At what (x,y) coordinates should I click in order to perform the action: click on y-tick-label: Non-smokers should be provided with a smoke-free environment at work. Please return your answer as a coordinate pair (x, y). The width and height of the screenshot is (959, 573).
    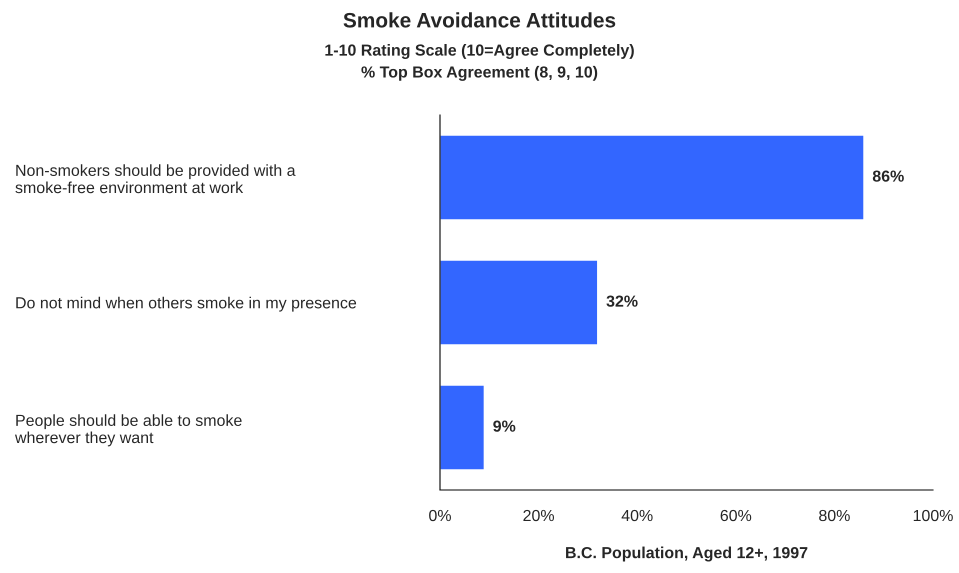
    Looking at the image, I should click on (155, 179).